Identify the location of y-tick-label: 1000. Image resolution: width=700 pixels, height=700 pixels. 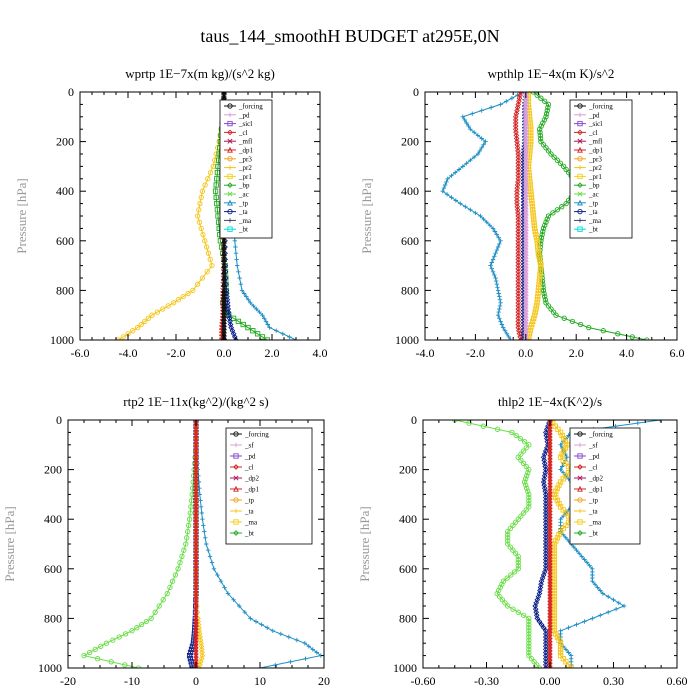
(62, 340).